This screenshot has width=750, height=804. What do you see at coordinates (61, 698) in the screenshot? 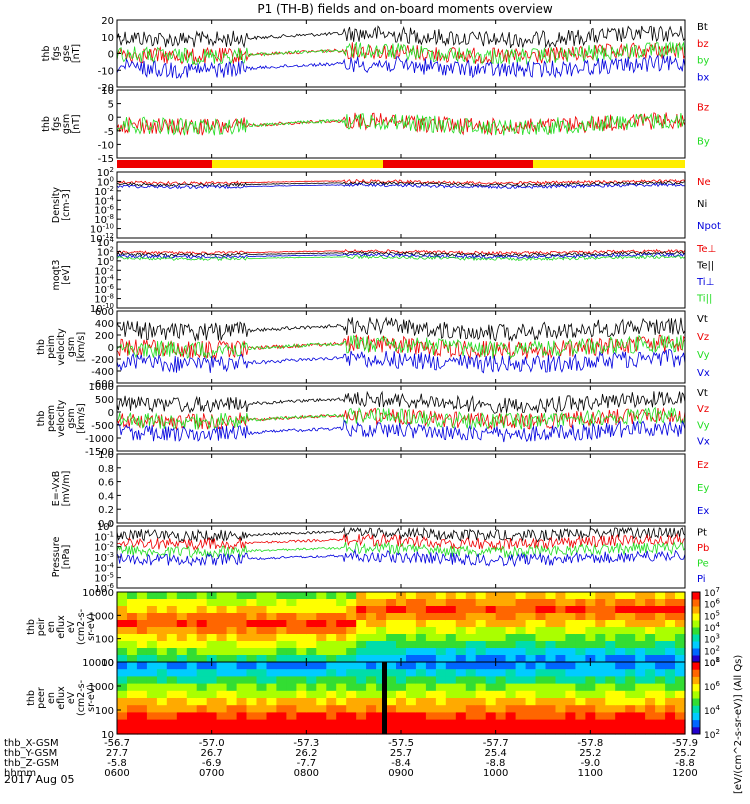
I see `y-axis-label: eflux` at bounding box center [61, 698].